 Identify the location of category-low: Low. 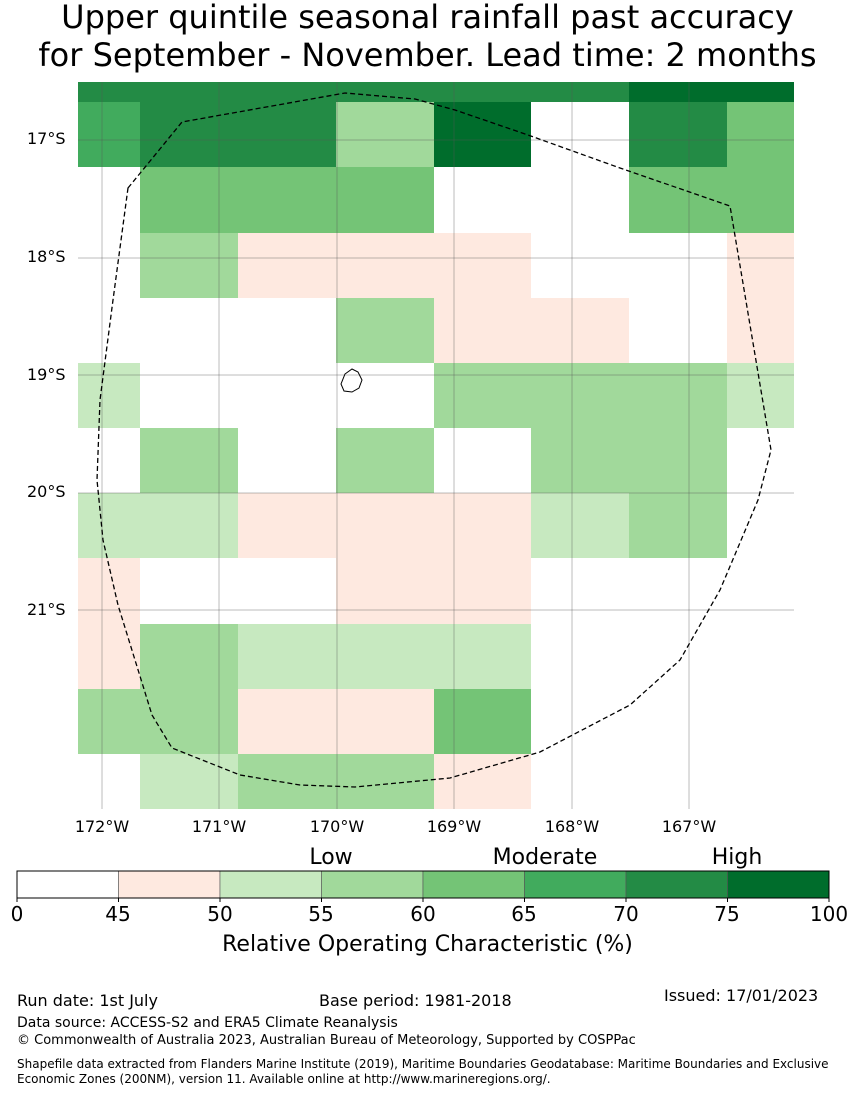
(331, 857).